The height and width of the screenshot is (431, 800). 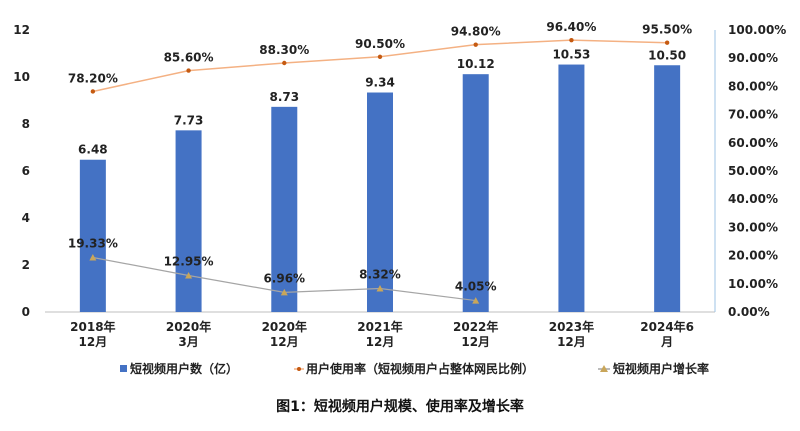 I want to click on y2-tick-label: 40.00%, so click(x=753, y=199).